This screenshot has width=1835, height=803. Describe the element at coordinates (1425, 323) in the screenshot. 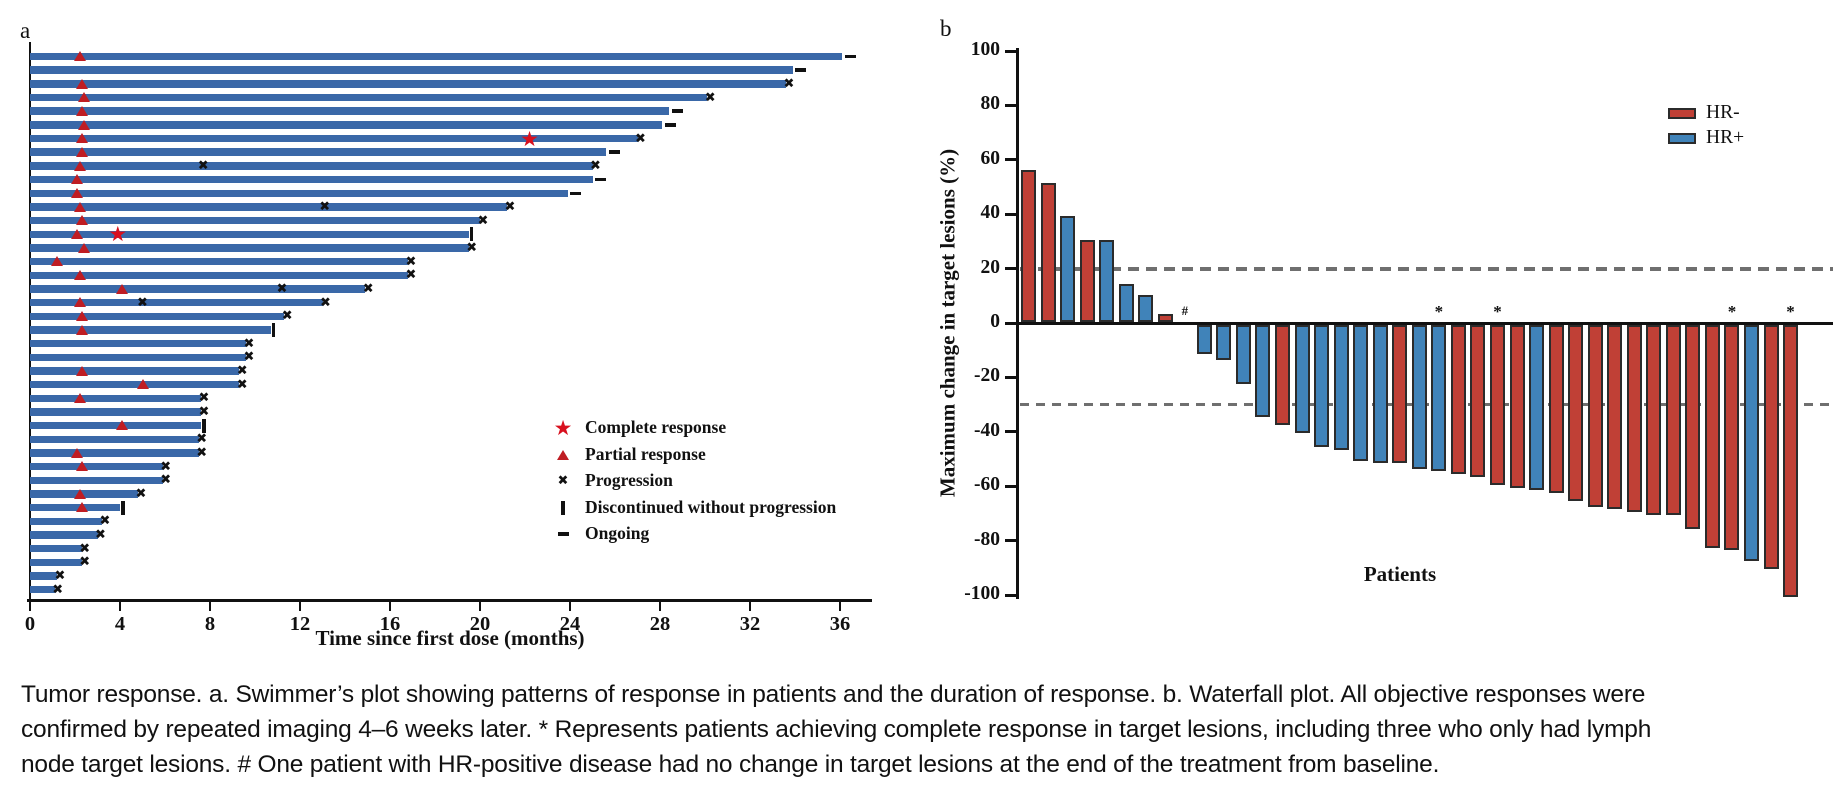

I see `waterfall-zero-line` at that location.